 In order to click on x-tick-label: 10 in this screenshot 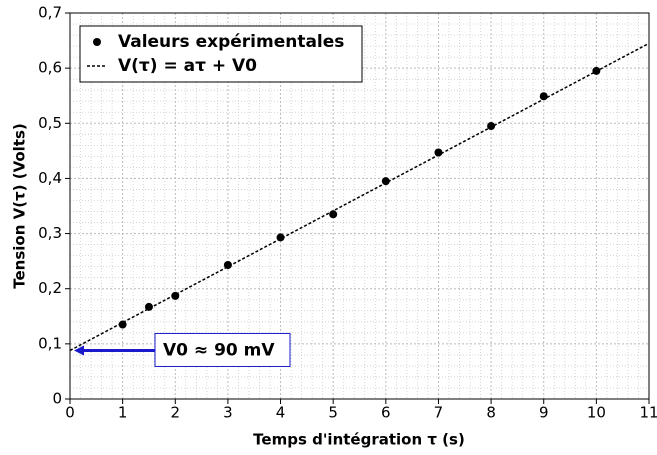, I will do `click(596, 413)`.